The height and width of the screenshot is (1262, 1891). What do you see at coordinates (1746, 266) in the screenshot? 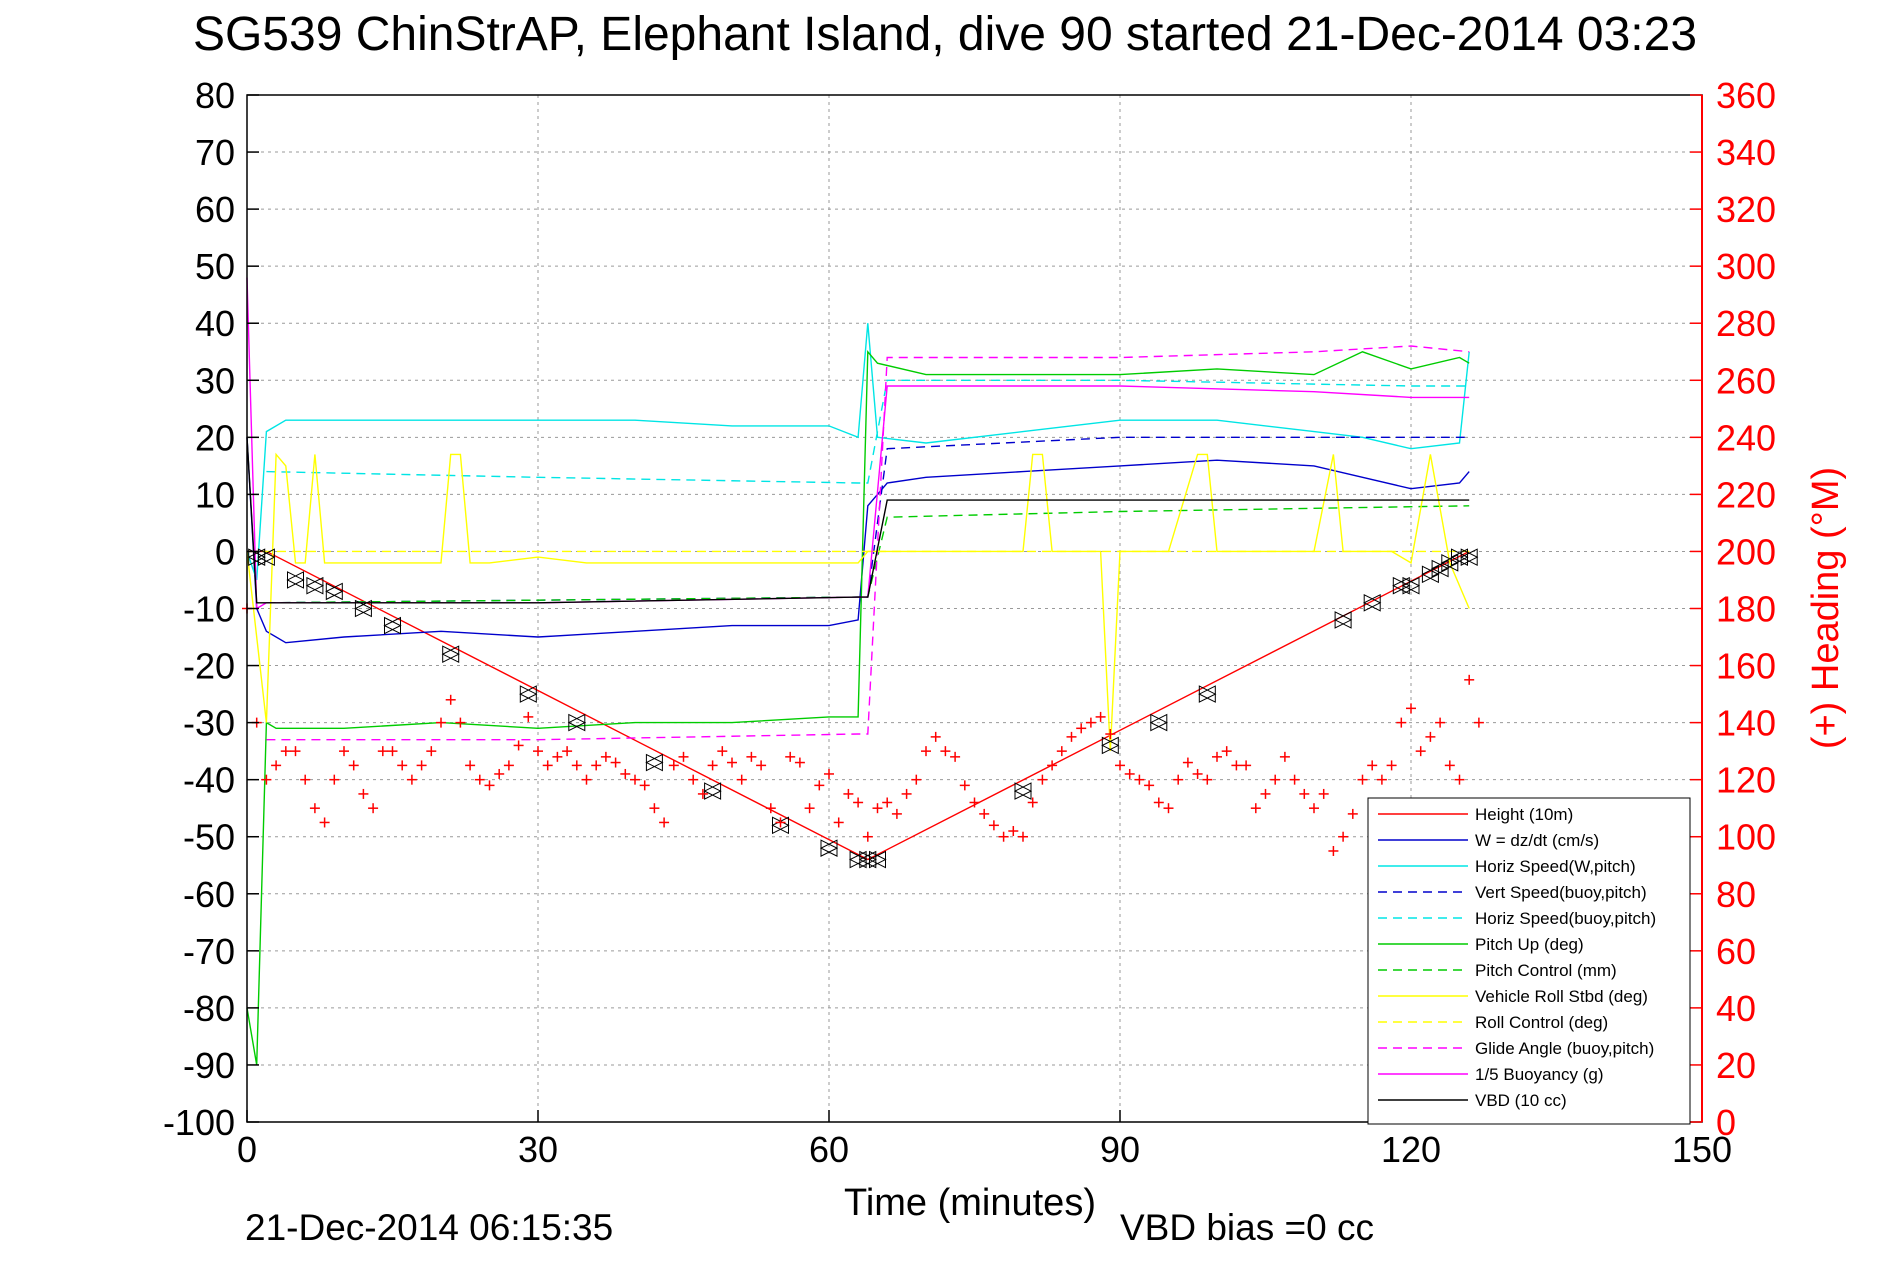
I see `y2-tick-label: 300` at bounding box center [1746, 266].